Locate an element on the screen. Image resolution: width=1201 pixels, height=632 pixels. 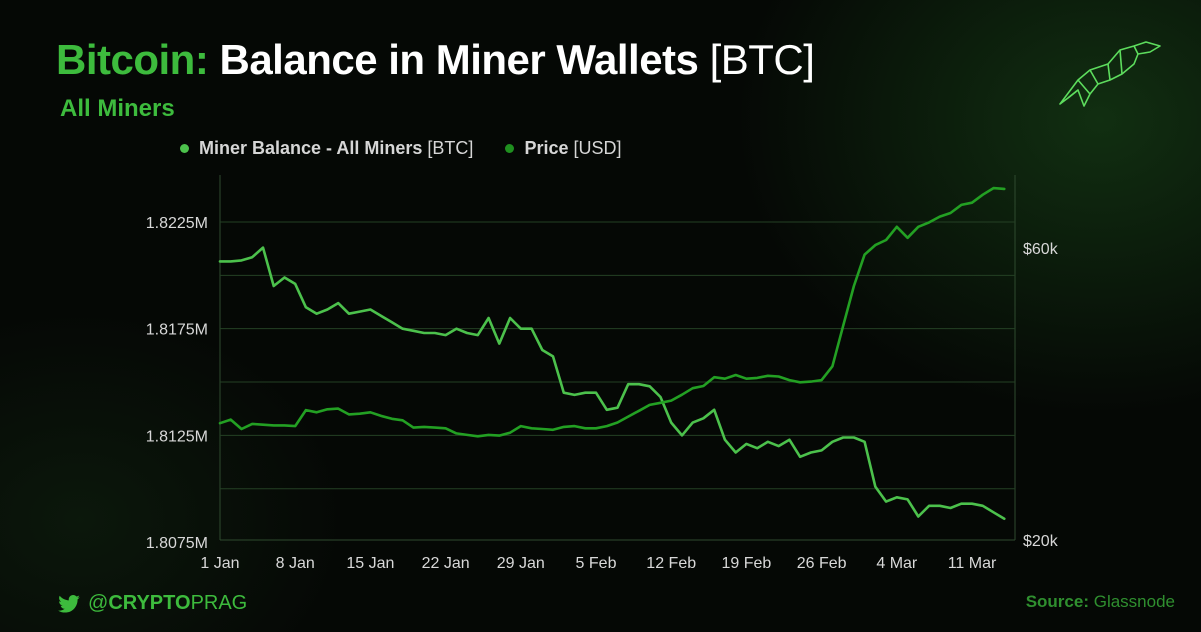
handle-prefix: @ is located at coordinates (98, 603).